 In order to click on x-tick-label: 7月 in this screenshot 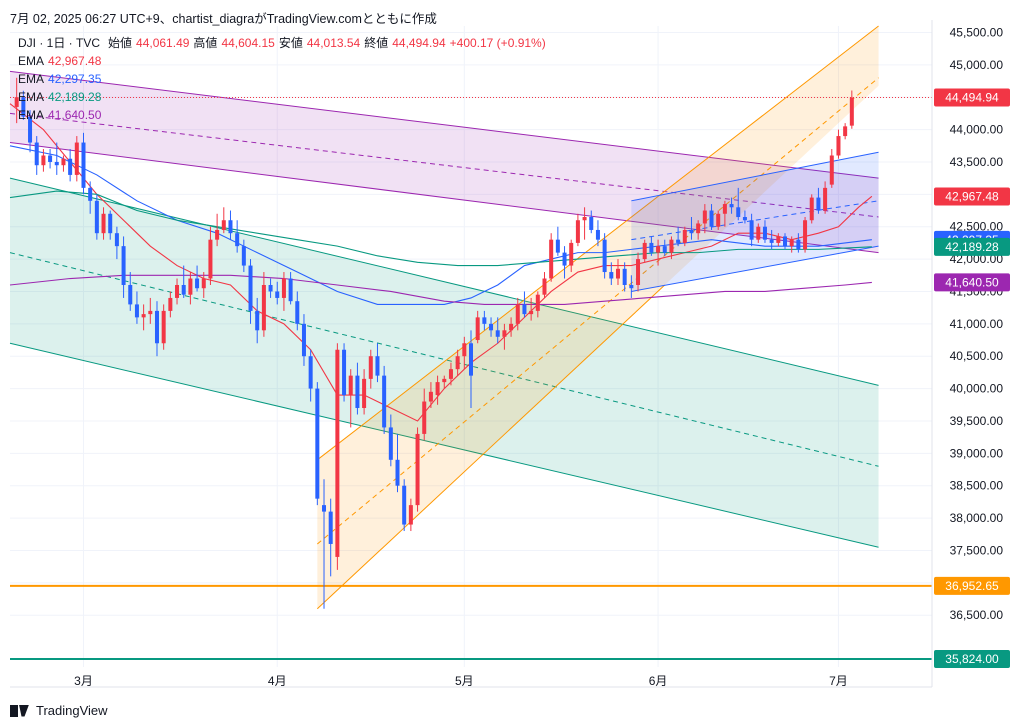, I will do `click(838, 681)`.